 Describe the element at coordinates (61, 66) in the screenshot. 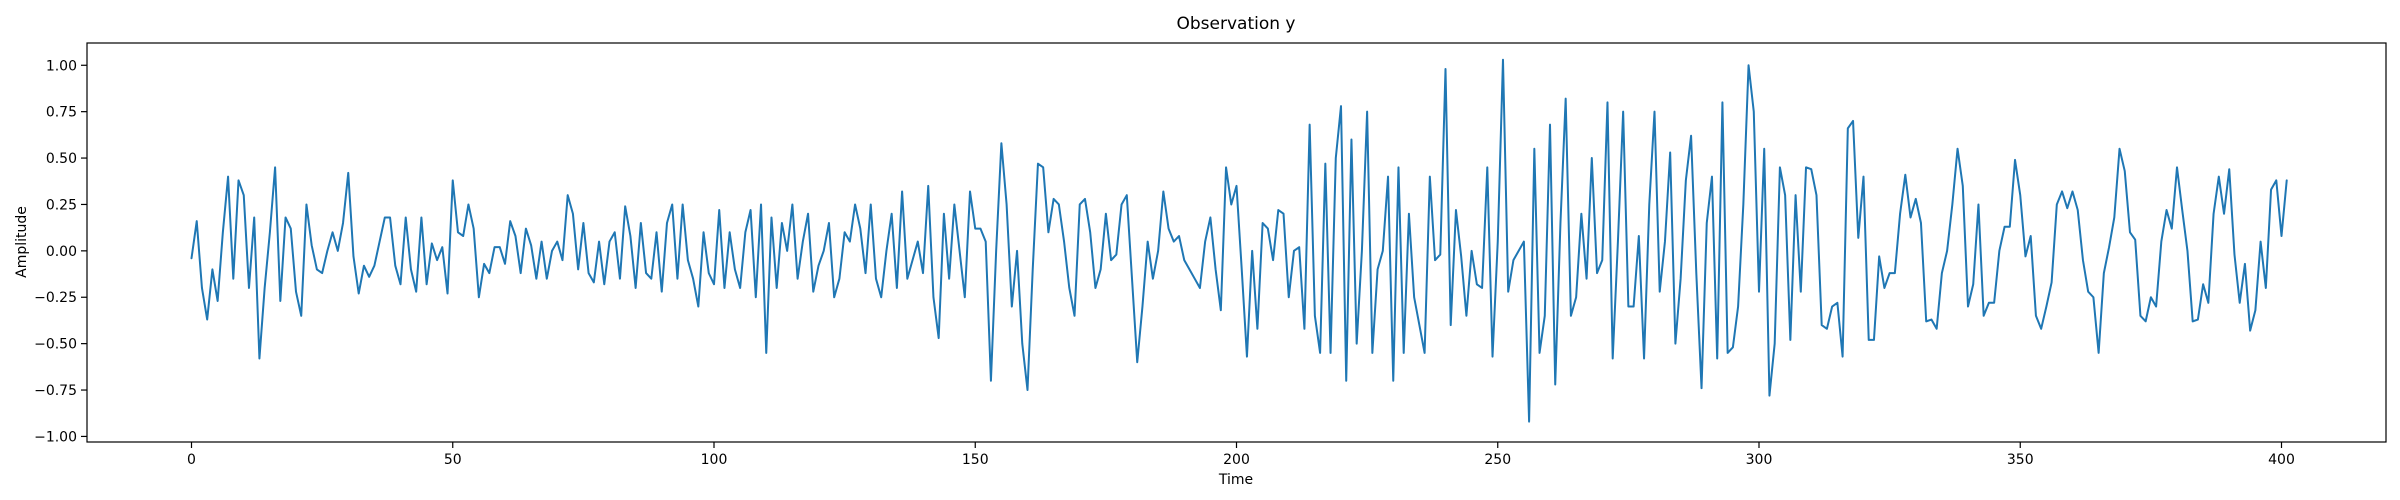

I see `y-tick-label: 1.00` at that location.